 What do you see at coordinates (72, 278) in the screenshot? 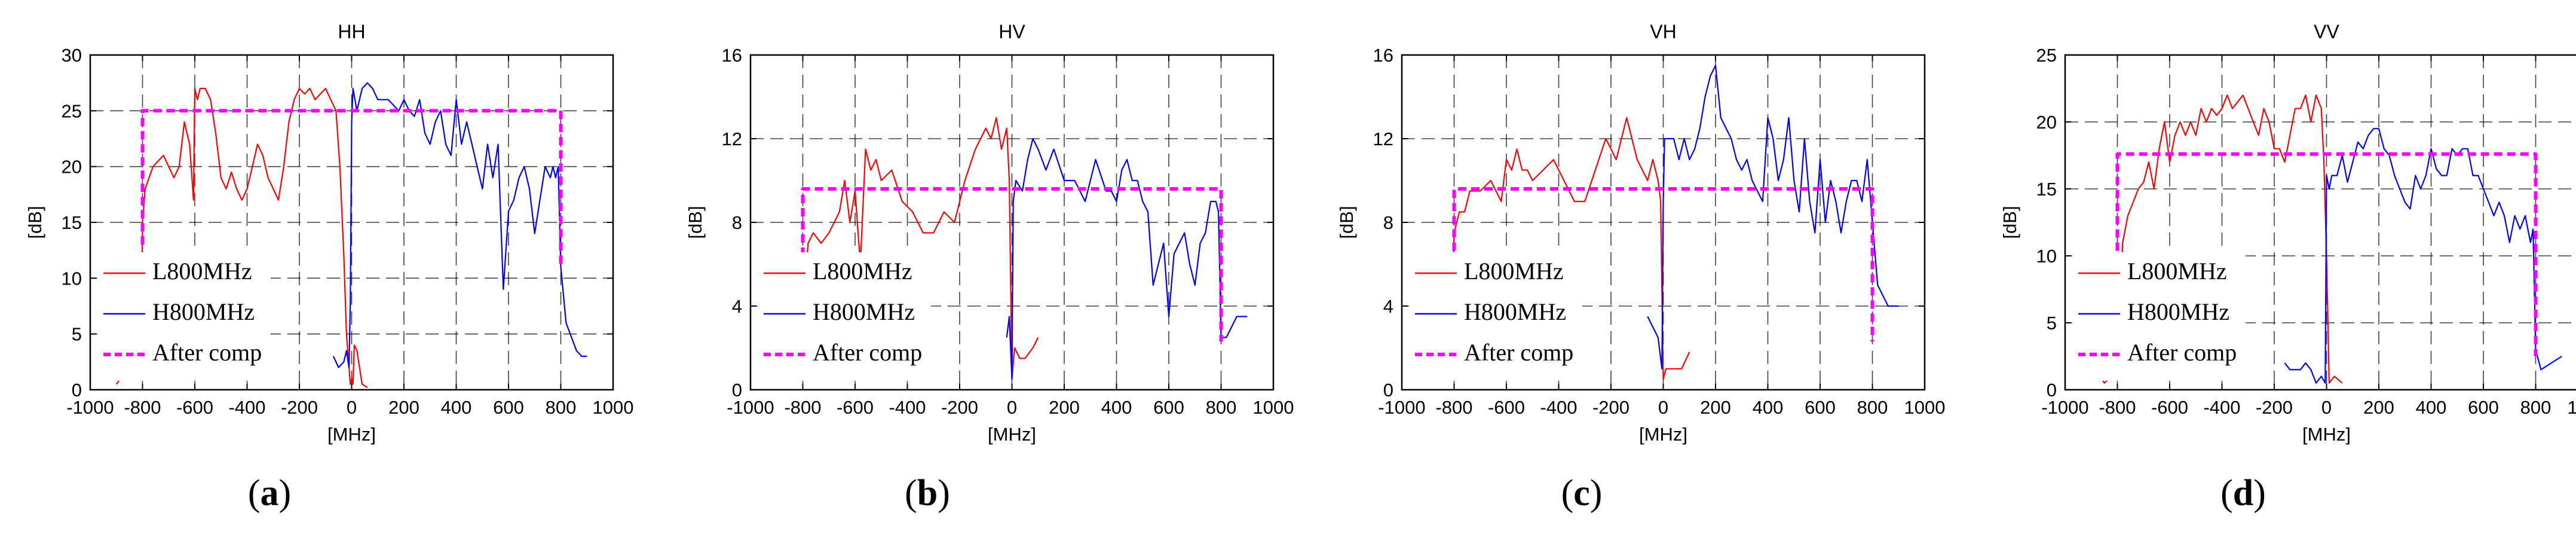
I see `y-tick-label: 10` at bounding box center [72, 278].